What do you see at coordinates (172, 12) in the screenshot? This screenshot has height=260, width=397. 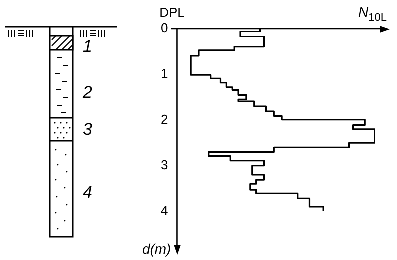 I see `chart-title: DPL` at bounding box center [172, 12].